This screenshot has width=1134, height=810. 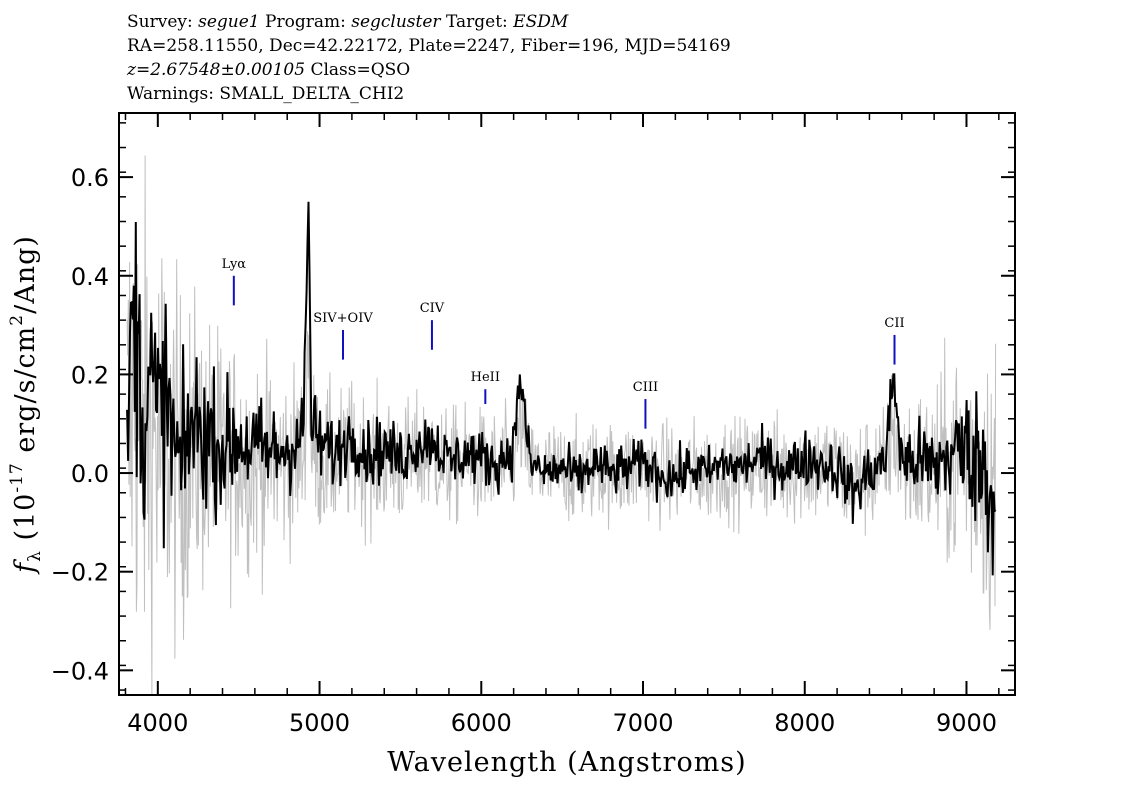 What do you see at coordinates (642, 723) in the screenshot?
I see `x-tick-label: 7000` at bounding box center [642, 723].